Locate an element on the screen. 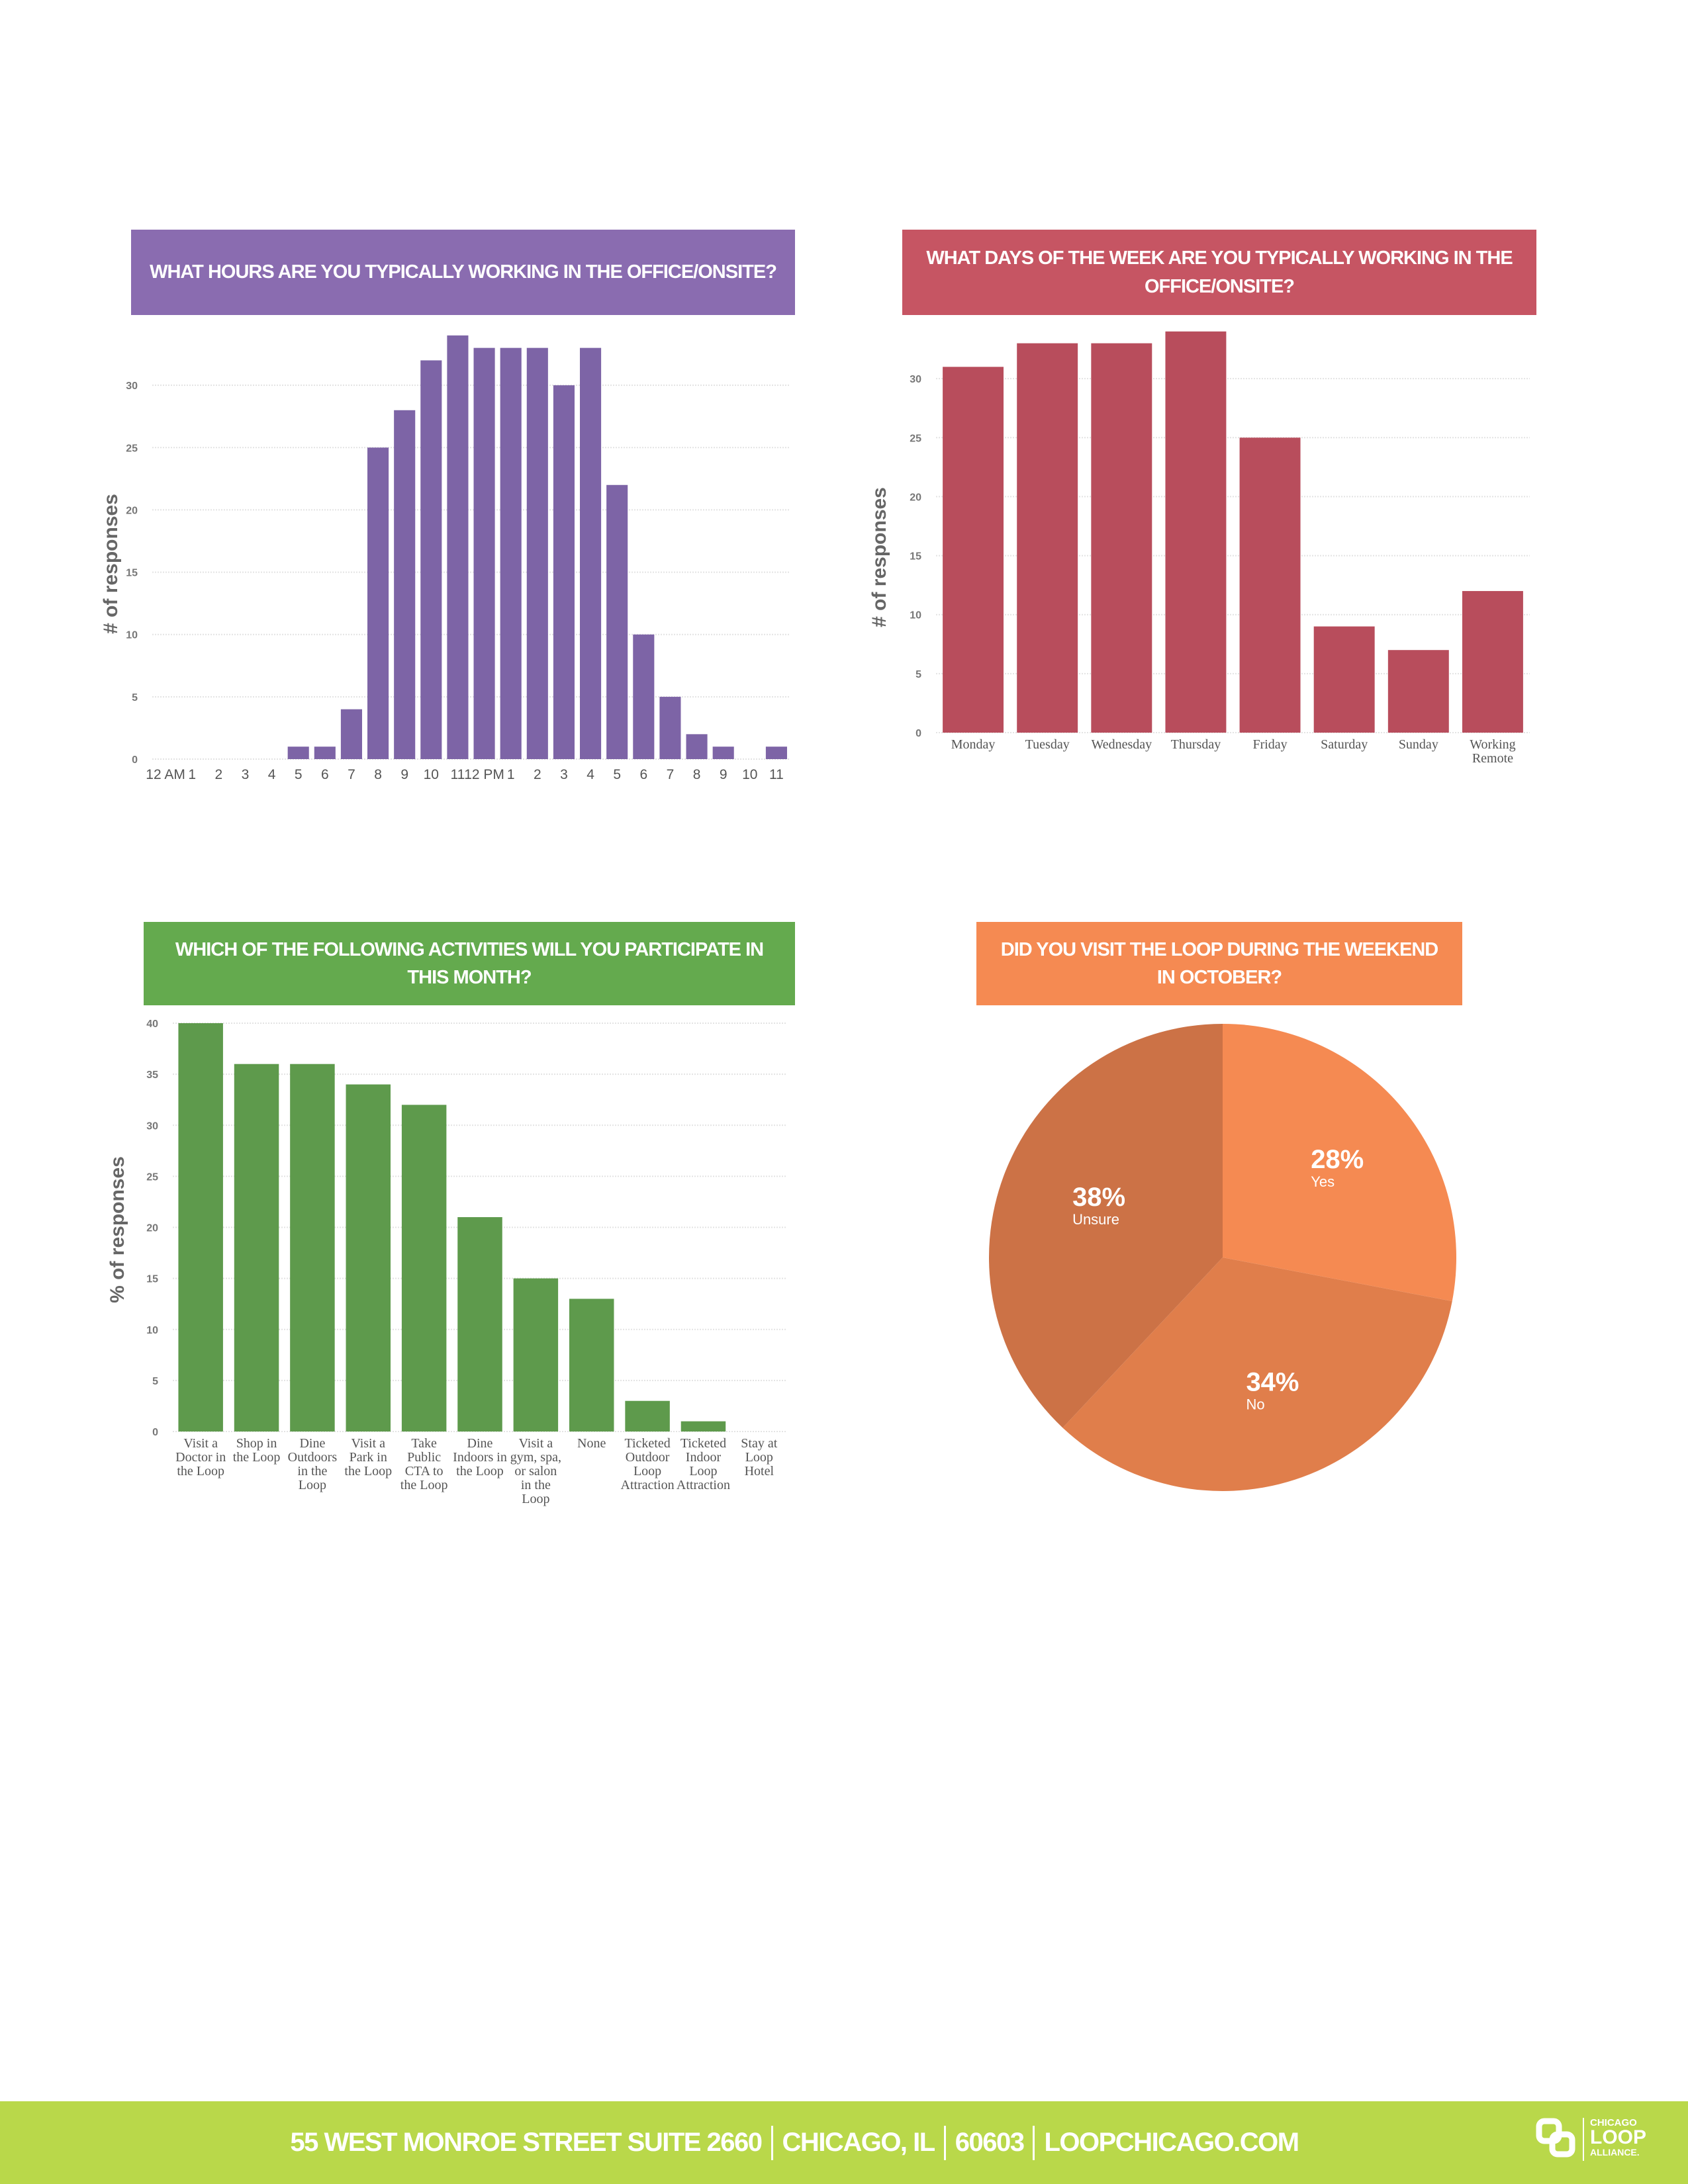 The image size is (1688, 2184). x-tick-label: Shop in the Loop is located at coordinates (256, 1451).